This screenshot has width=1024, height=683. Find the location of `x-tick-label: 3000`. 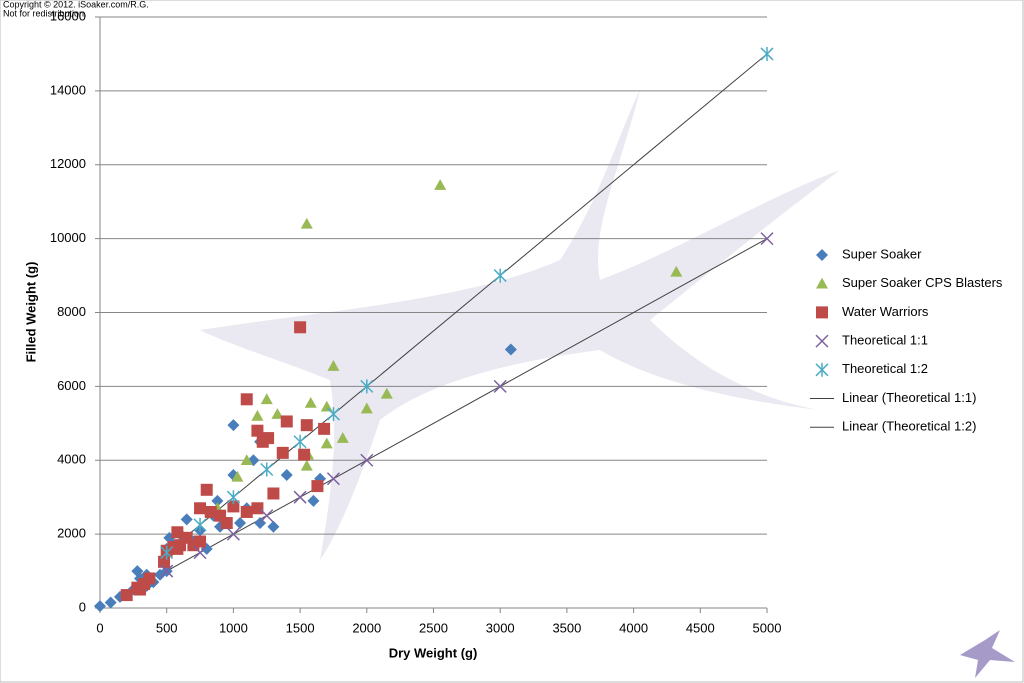

x-tick-label: 3000 is located at coordinates (500, 627).